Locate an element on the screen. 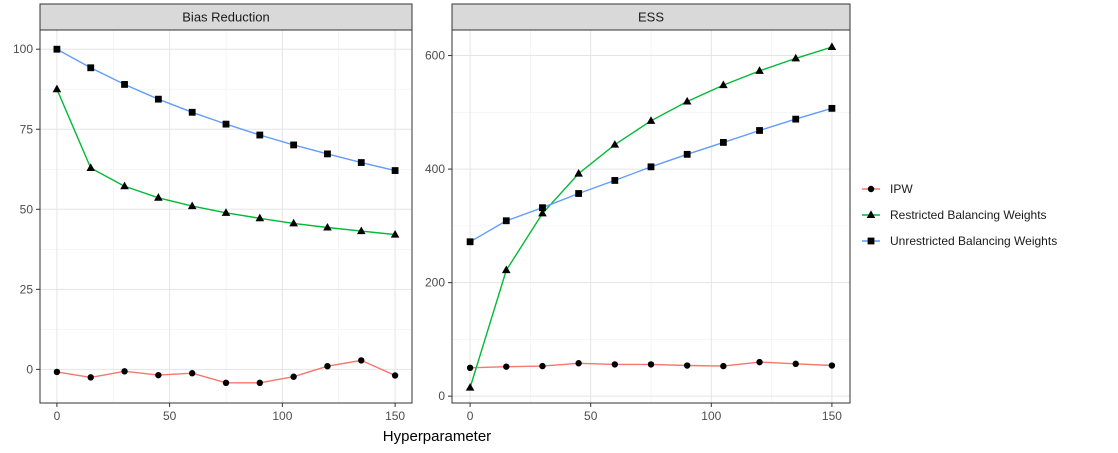 The image size is (1118, 453). x-axis-title: Hyperparameter is located at coordinates (437, 436).